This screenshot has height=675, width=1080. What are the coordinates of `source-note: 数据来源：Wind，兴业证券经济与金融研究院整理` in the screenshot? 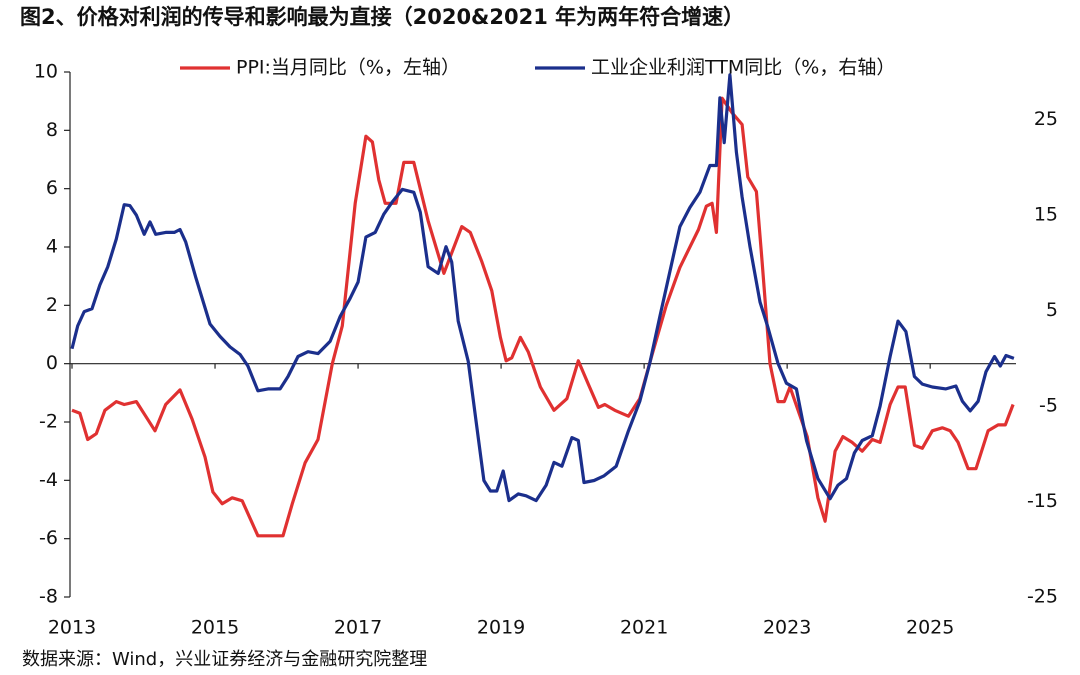 It's located at (224, 659).